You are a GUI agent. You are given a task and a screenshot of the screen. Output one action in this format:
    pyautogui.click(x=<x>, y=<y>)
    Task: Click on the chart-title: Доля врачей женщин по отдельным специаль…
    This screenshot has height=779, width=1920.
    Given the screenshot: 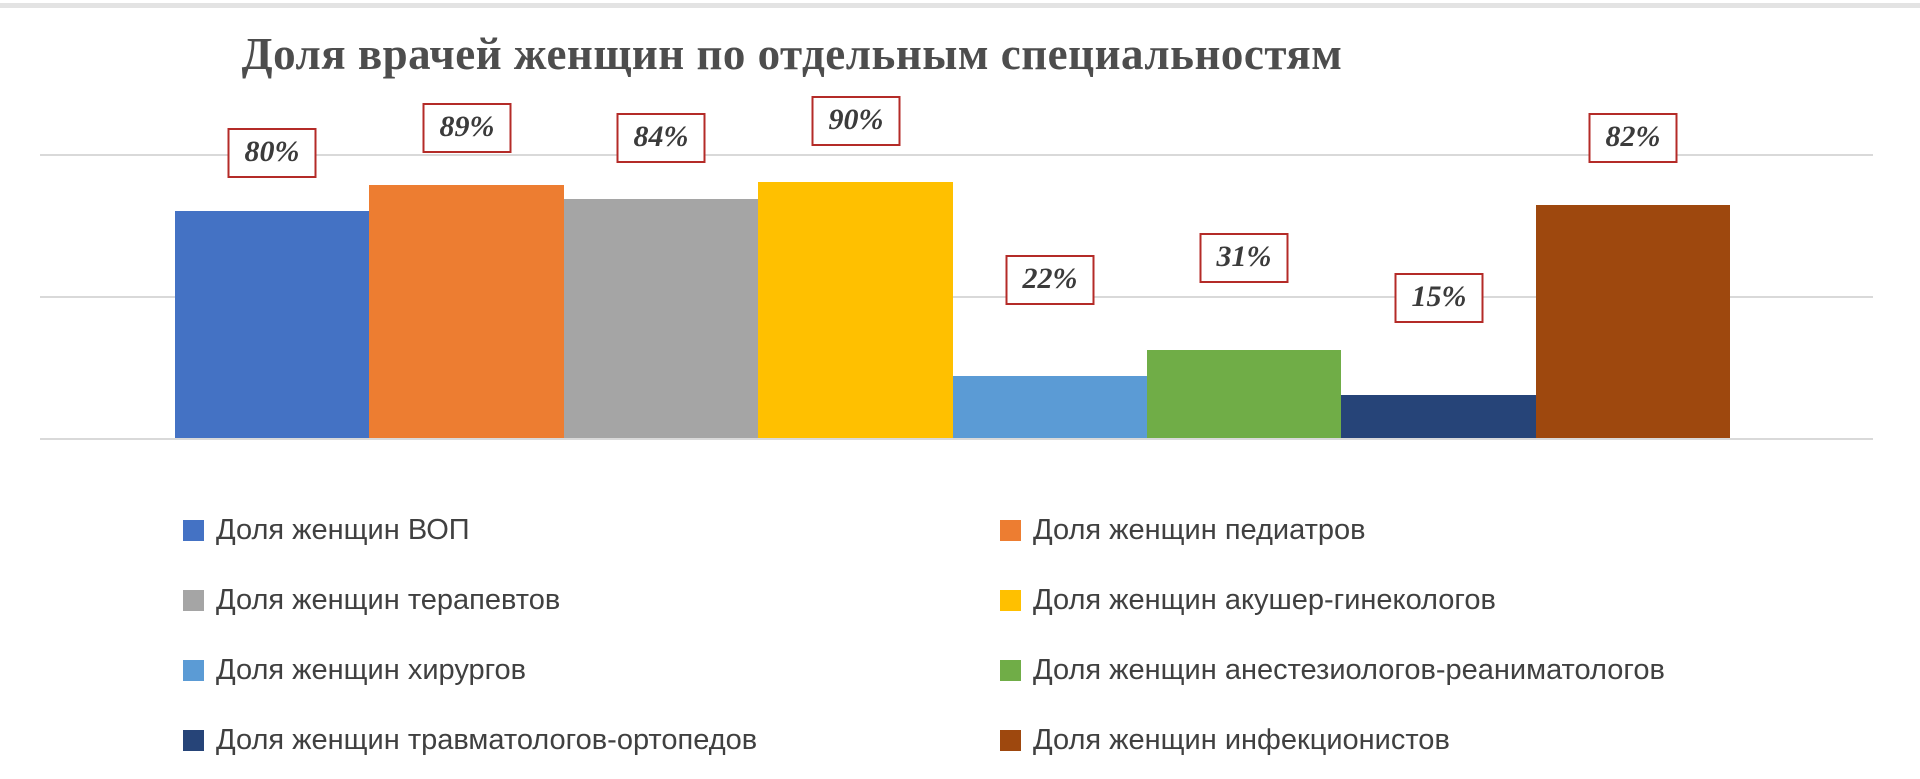 What is the action you would take?
    pyautogui.click(x=792, y=54)
    